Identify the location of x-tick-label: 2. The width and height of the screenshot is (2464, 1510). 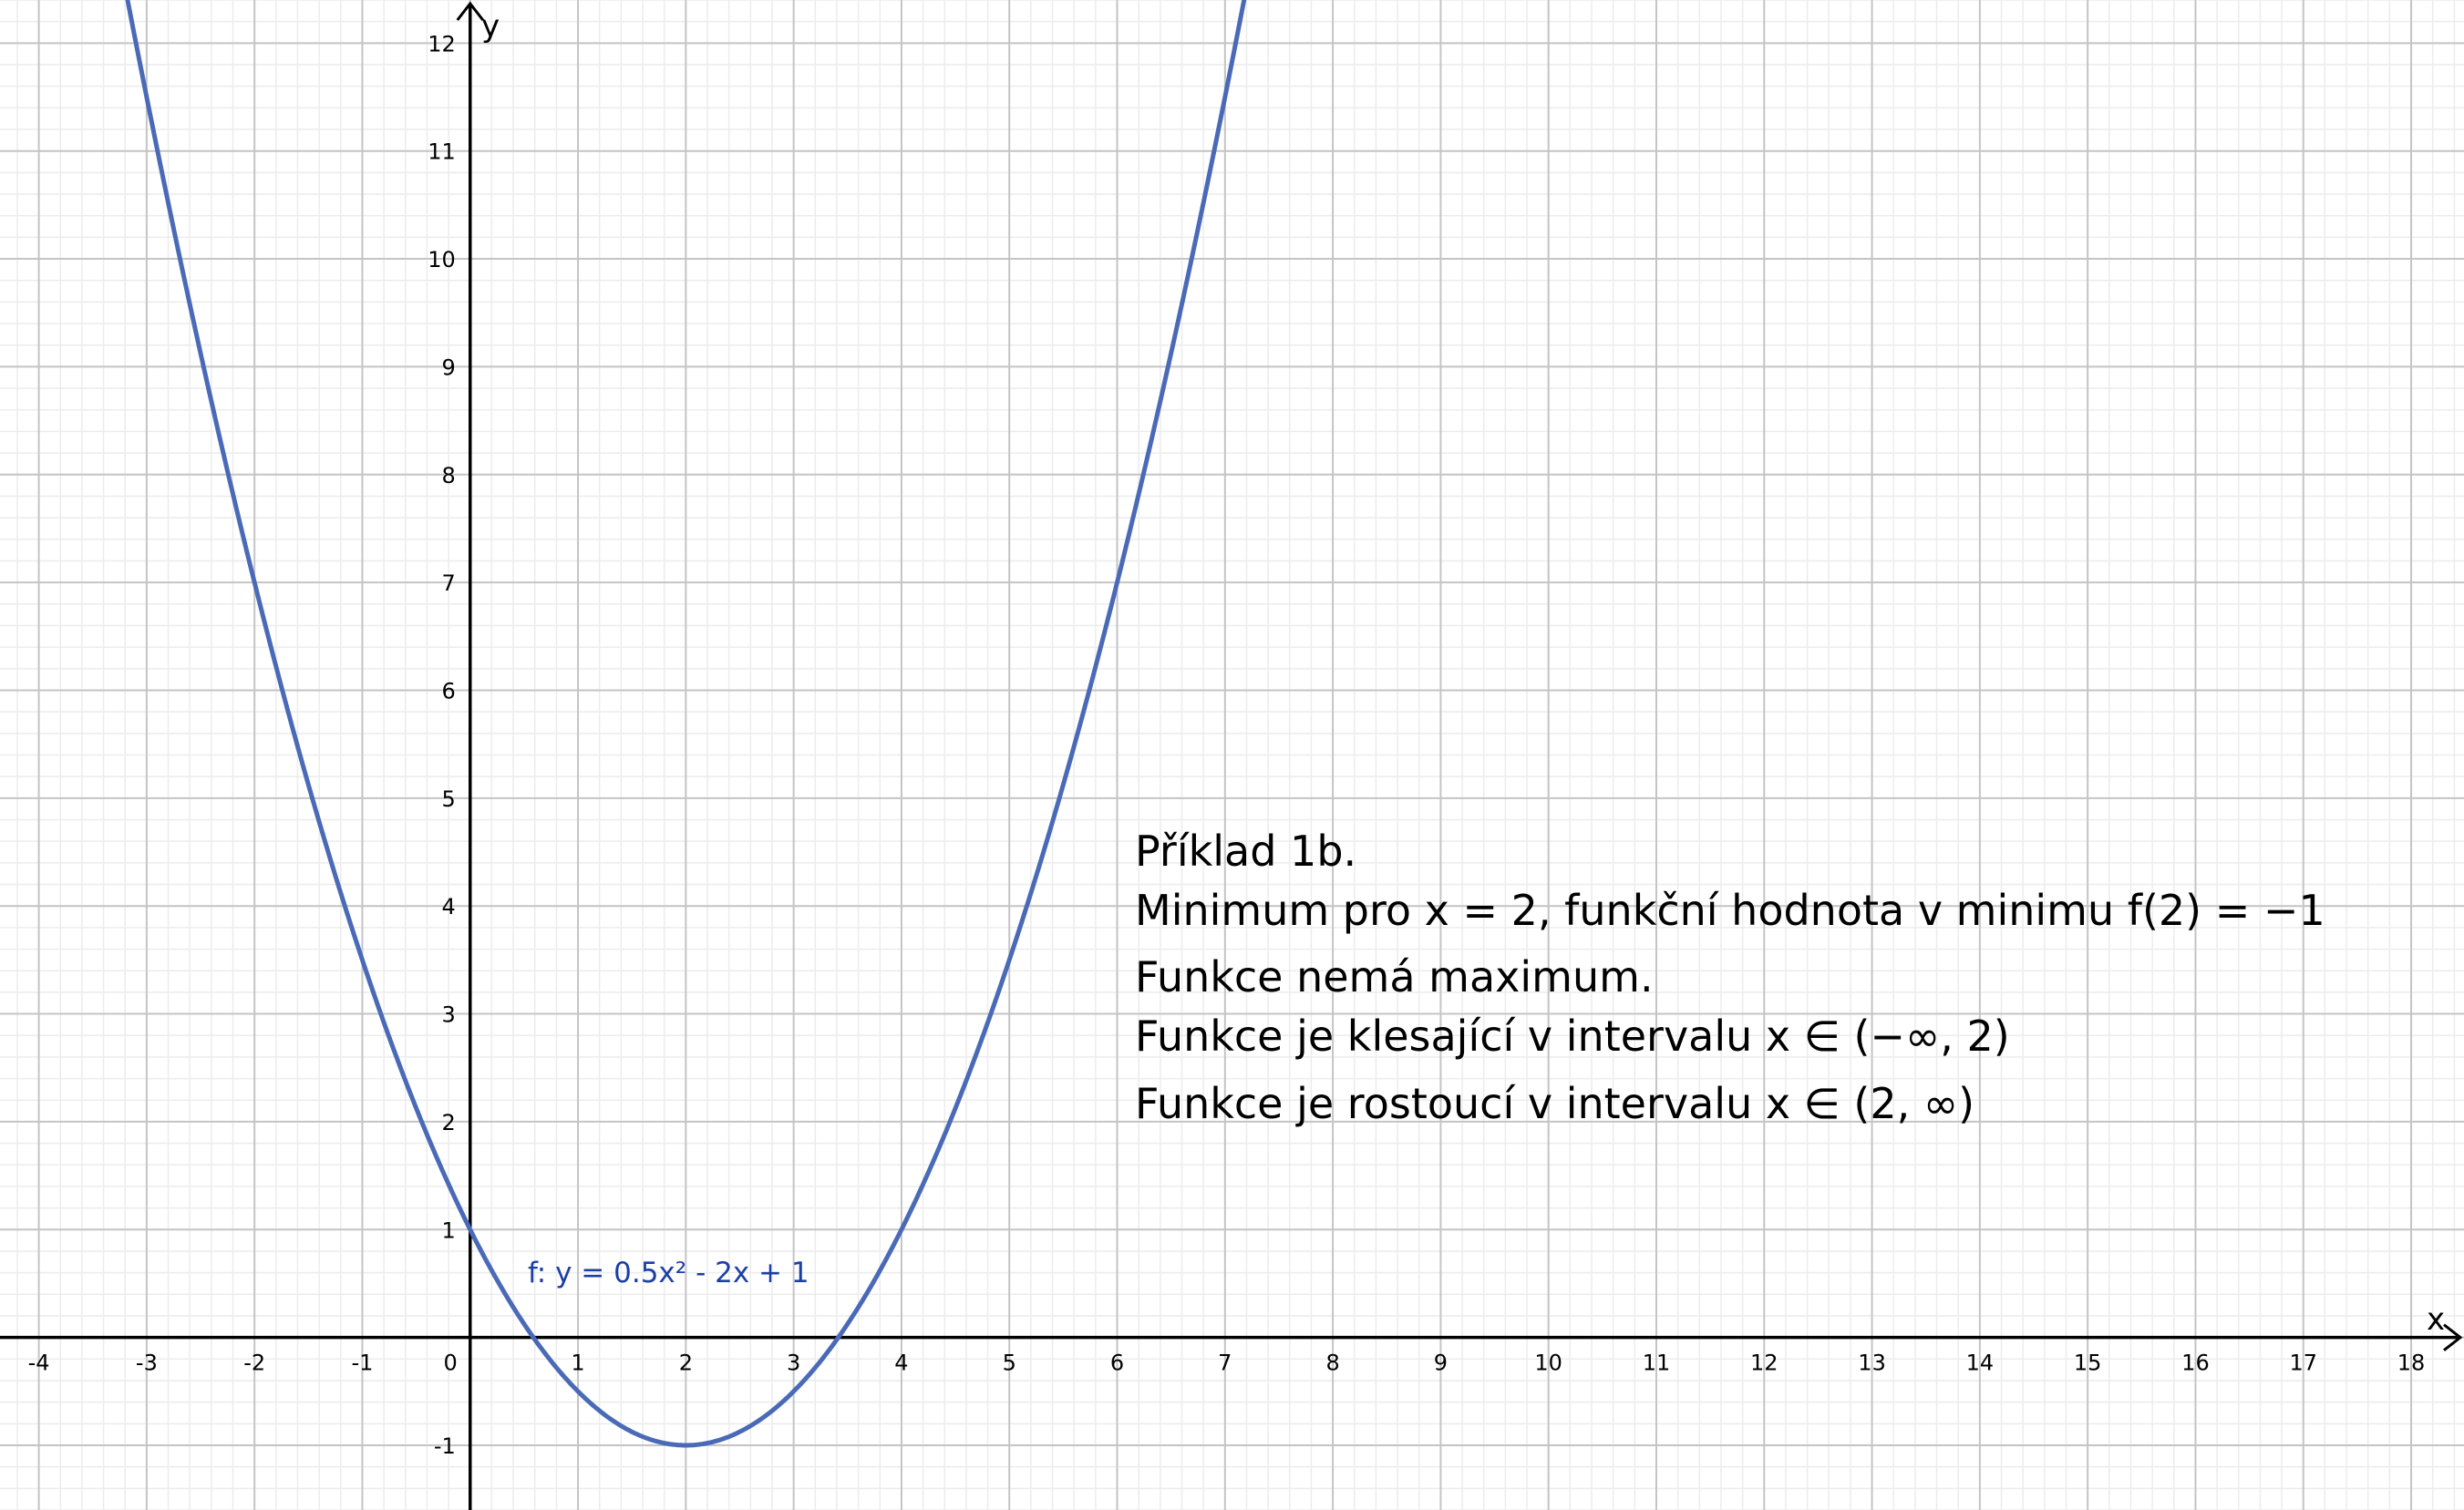
(686, 1363).